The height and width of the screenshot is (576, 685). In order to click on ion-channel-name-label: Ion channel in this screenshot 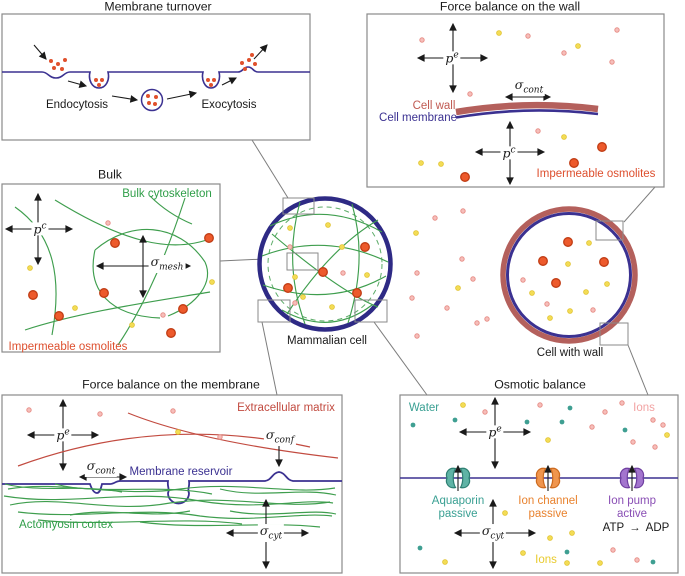, I will do `click(548, 500)`.